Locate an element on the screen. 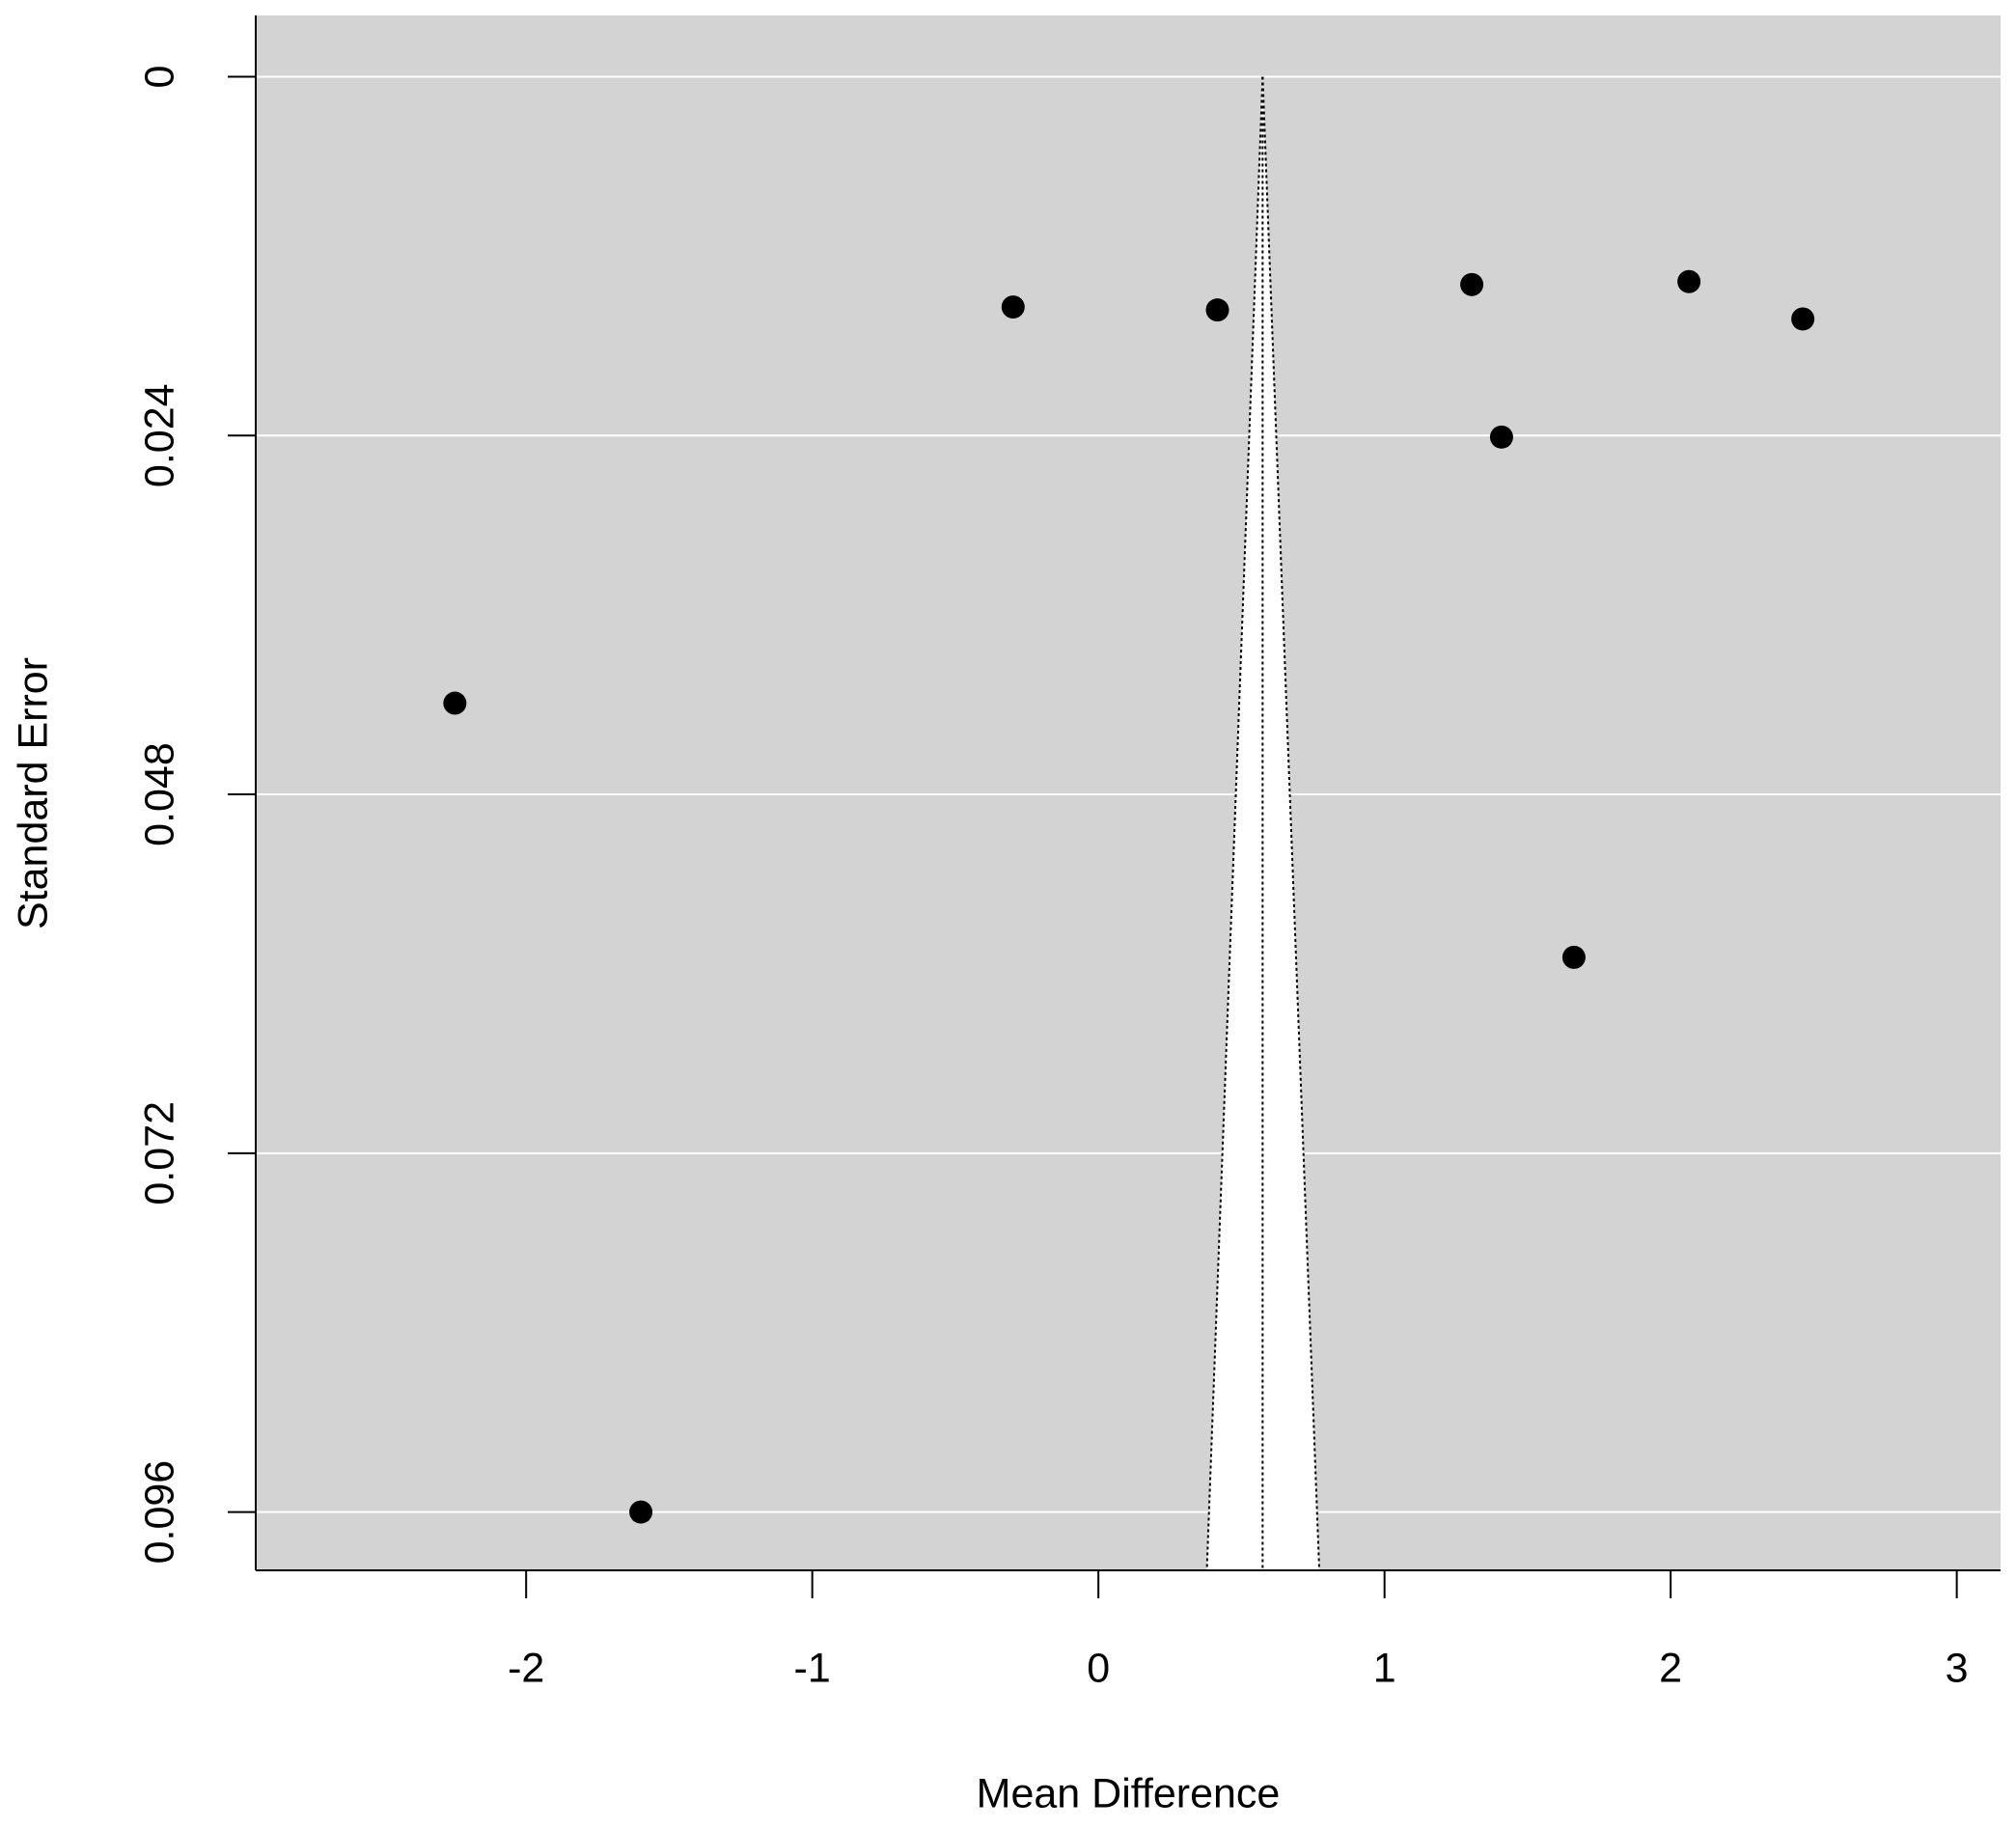  funnel-upper is located at coordinates (1291, 823).